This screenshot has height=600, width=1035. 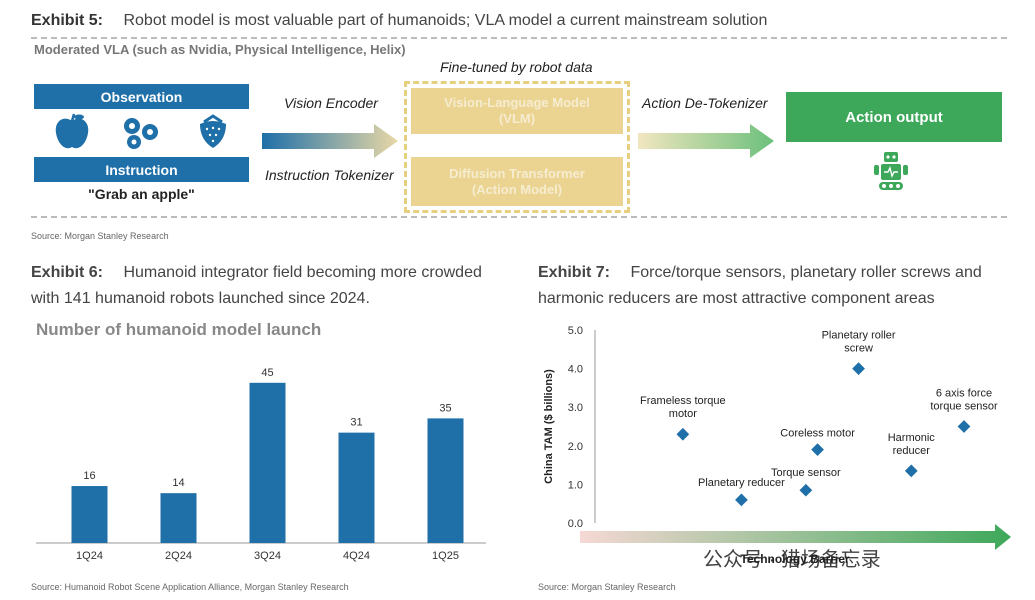 What do you see at coordinates (607, 587) in the screenshot?
I see `exhibit7-source: Source: Morgan Stanley Research` at bounding box center [607, 587].